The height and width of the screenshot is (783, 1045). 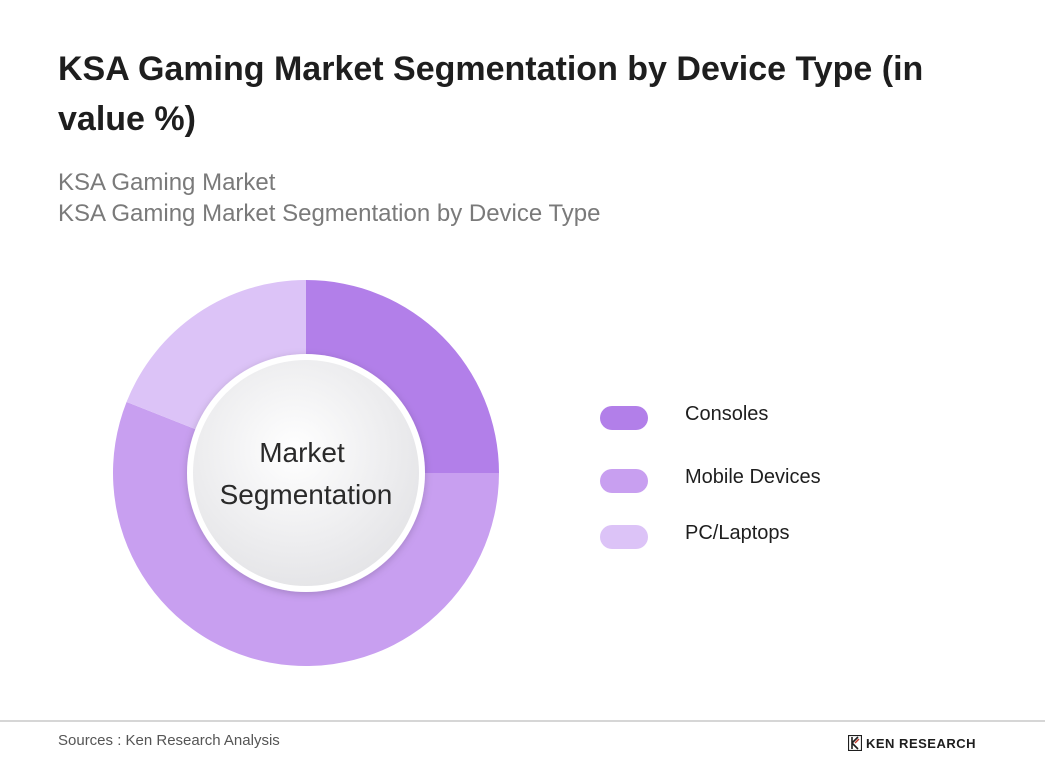 I want to click on slice-mobile-devices, so click(x=306, y=533).